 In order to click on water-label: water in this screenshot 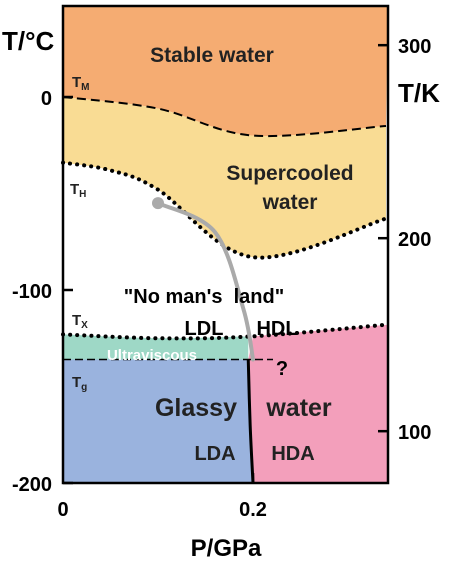, I will do `click(298, 408)`.